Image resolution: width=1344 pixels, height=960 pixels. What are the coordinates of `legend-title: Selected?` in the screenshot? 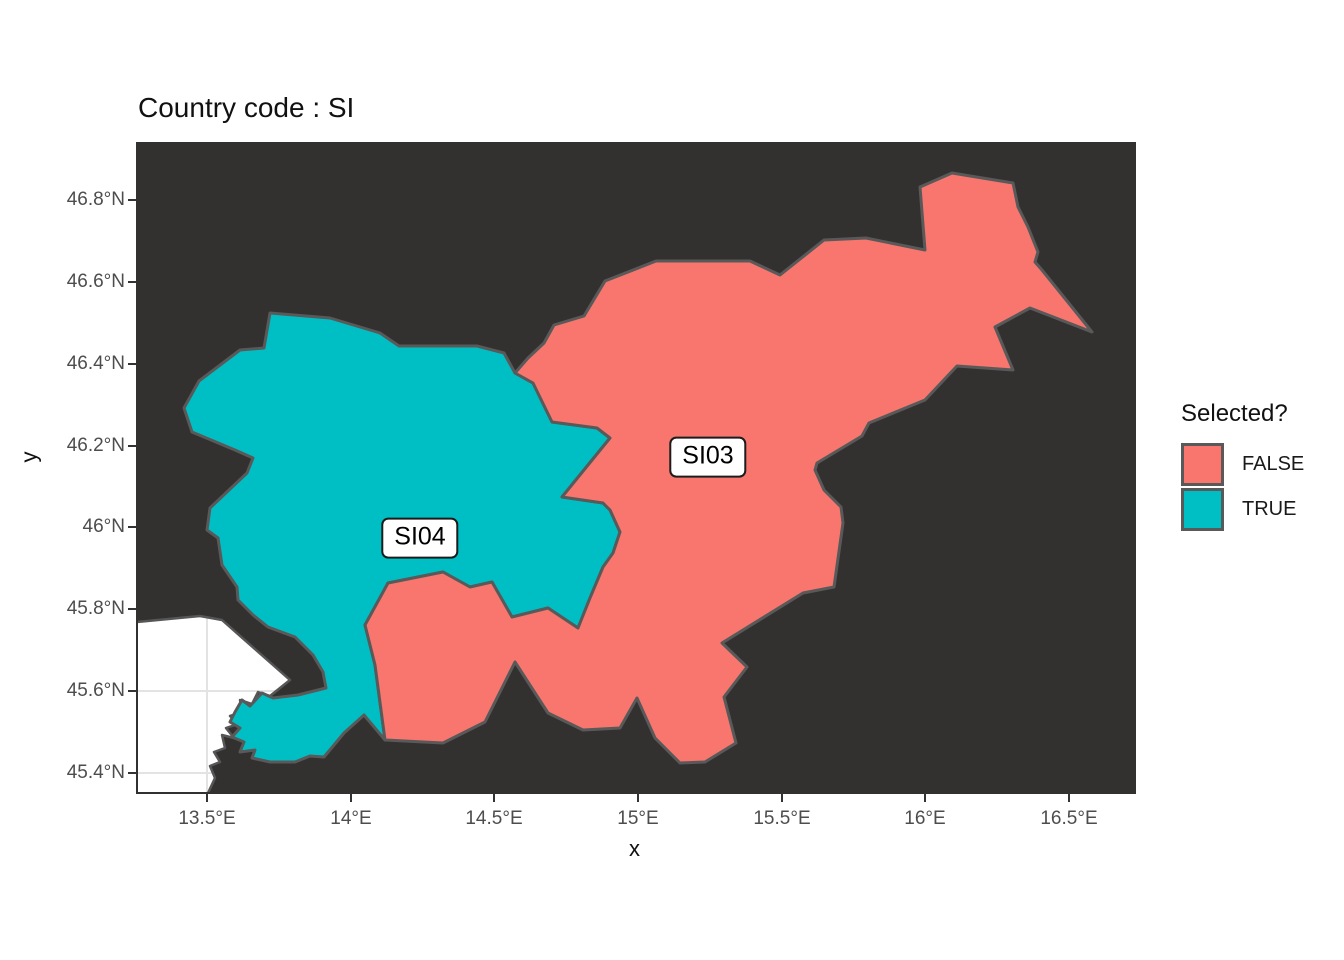 It's located at (1234, 413).